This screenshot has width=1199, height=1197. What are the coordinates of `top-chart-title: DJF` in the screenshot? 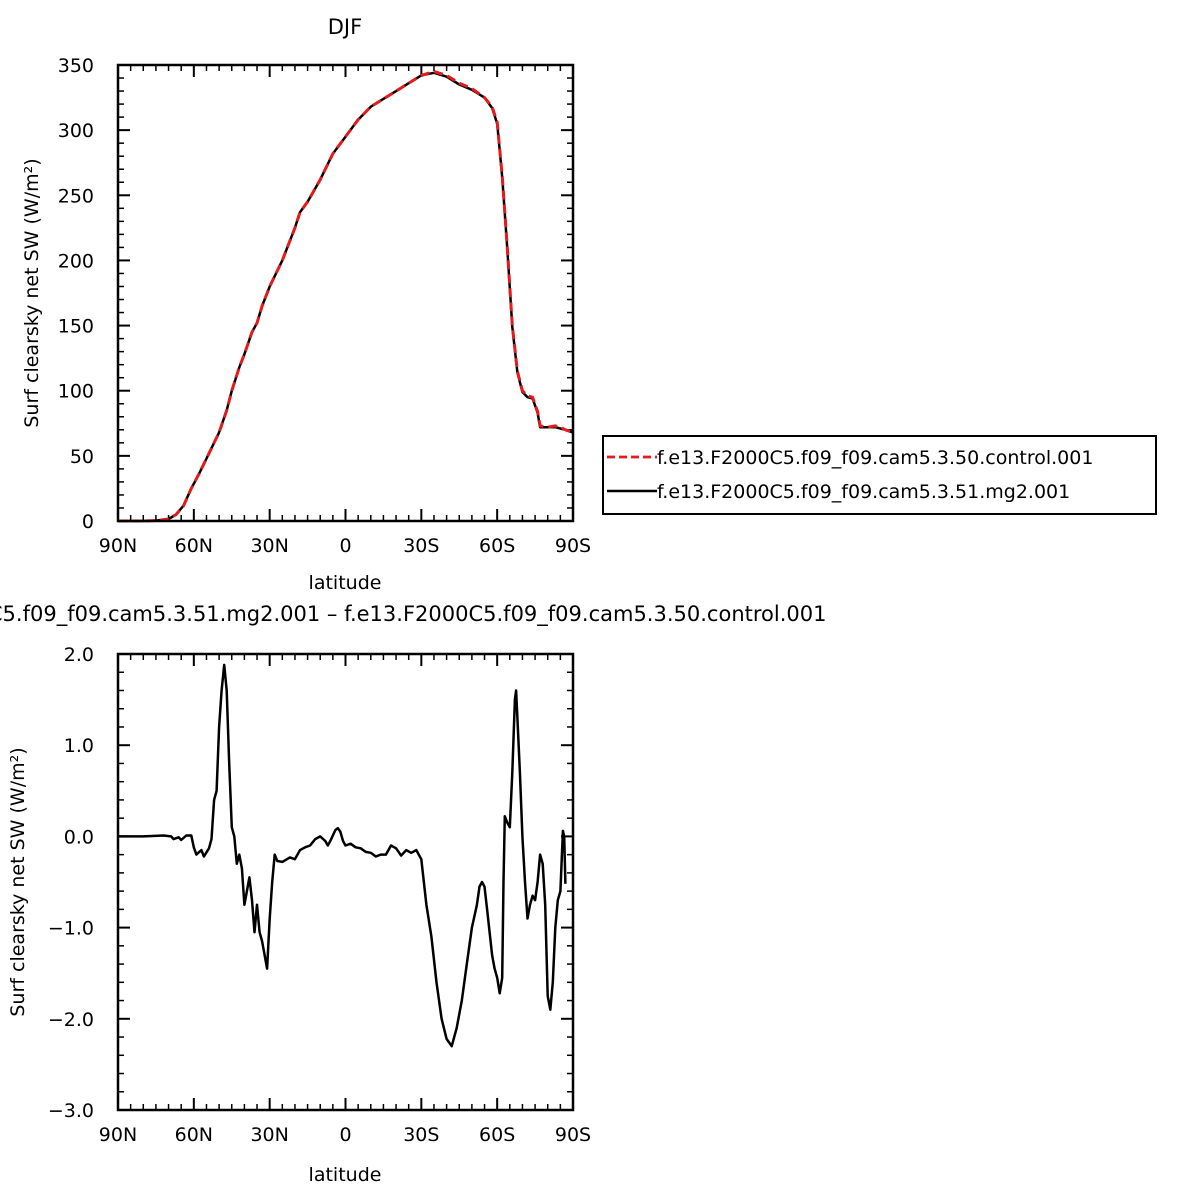 It's located at (345, 27).